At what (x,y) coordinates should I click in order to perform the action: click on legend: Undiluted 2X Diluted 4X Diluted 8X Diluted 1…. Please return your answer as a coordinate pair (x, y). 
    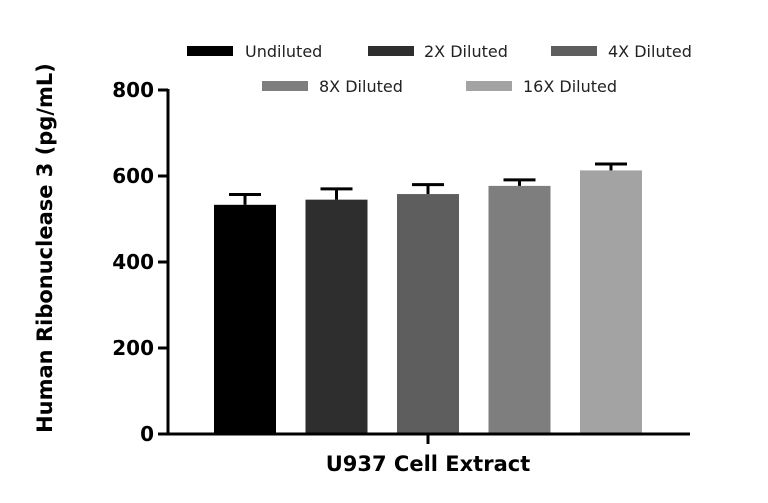
    Looking at the image, I should click on (439, 69).